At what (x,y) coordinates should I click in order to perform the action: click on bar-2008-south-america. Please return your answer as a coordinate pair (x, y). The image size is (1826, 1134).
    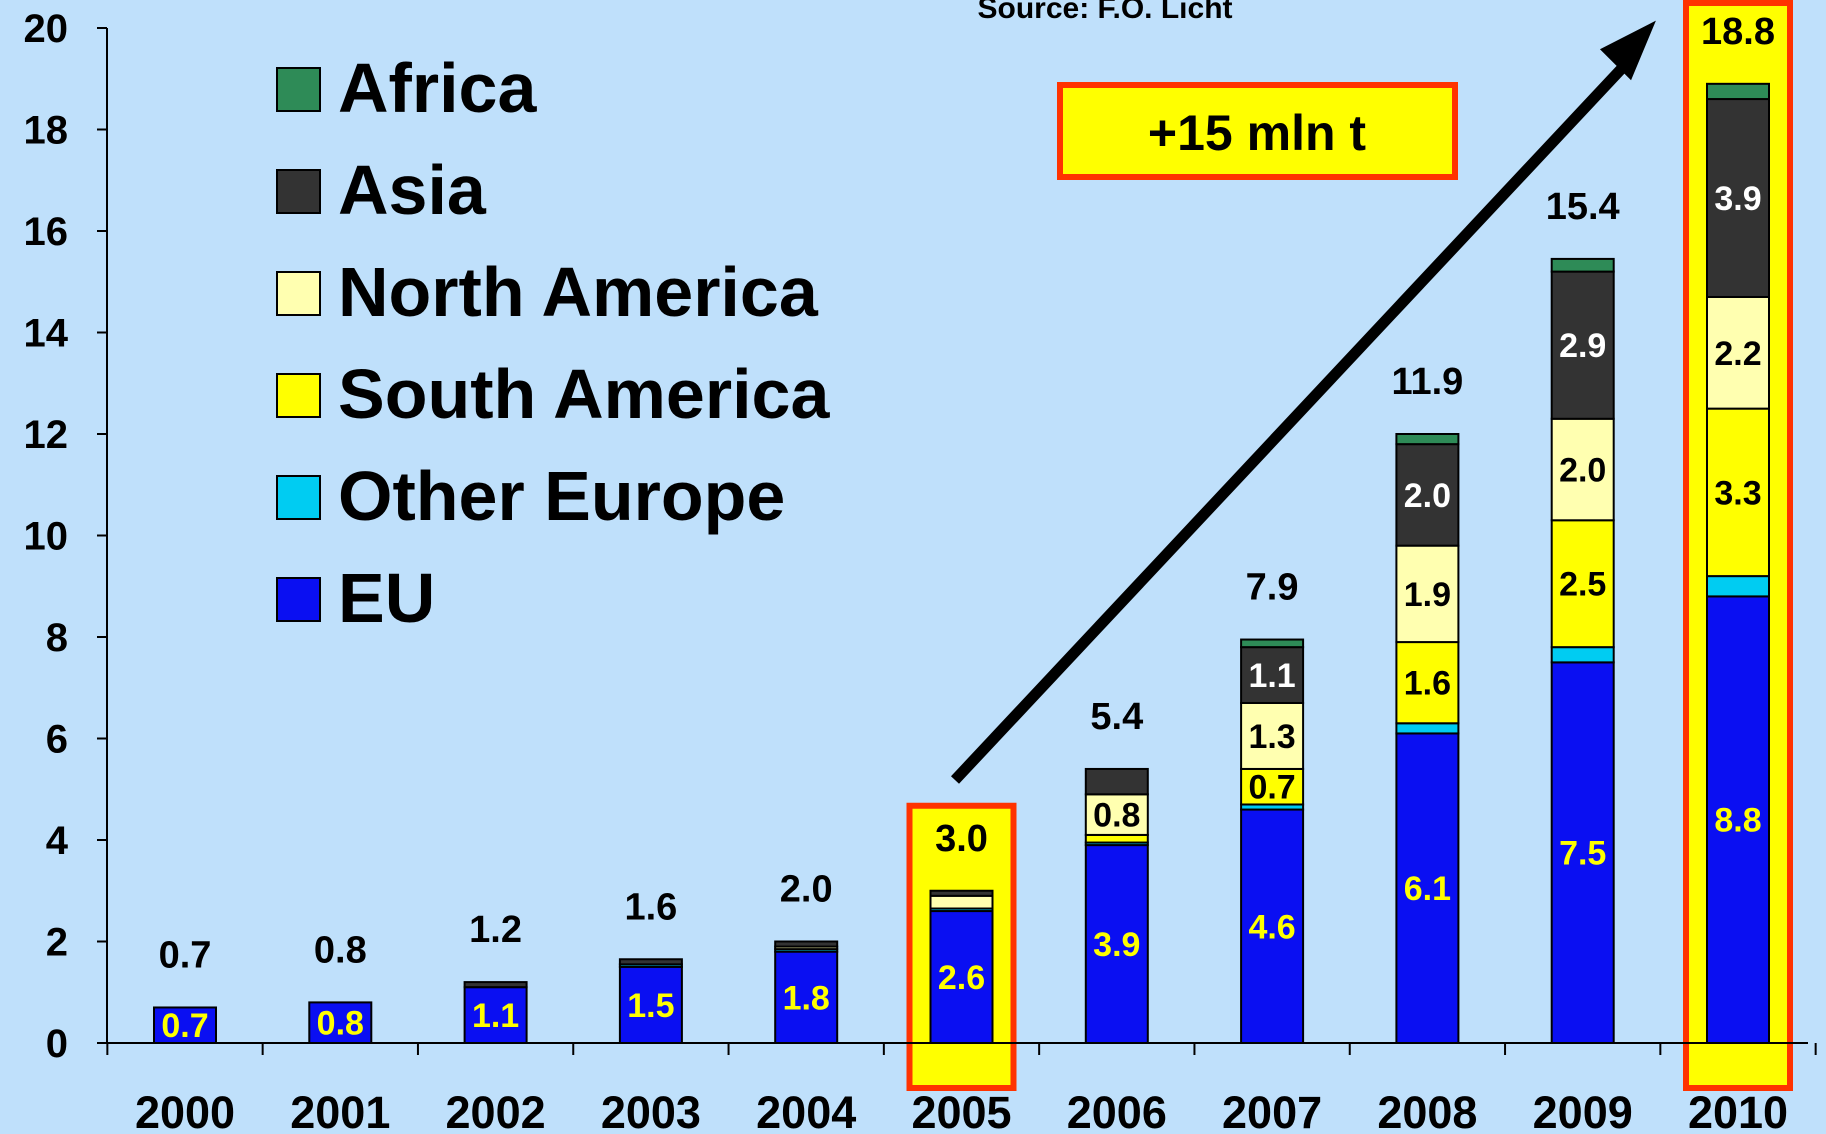
    Looking at the image, I should click on (1427, 683).